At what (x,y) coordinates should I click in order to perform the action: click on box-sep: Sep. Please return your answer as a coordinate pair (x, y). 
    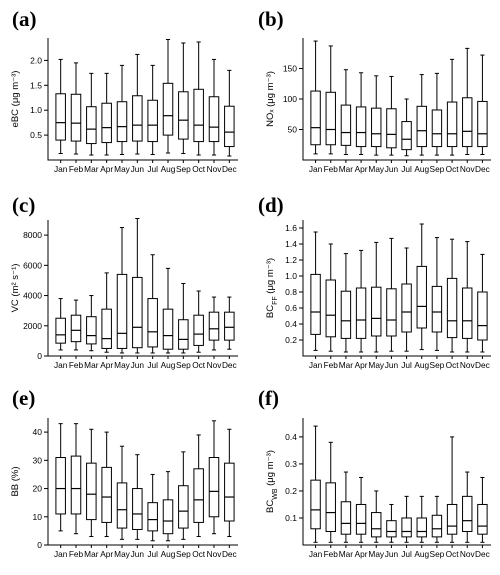
    Looking at the image, I should click on (183, 326).